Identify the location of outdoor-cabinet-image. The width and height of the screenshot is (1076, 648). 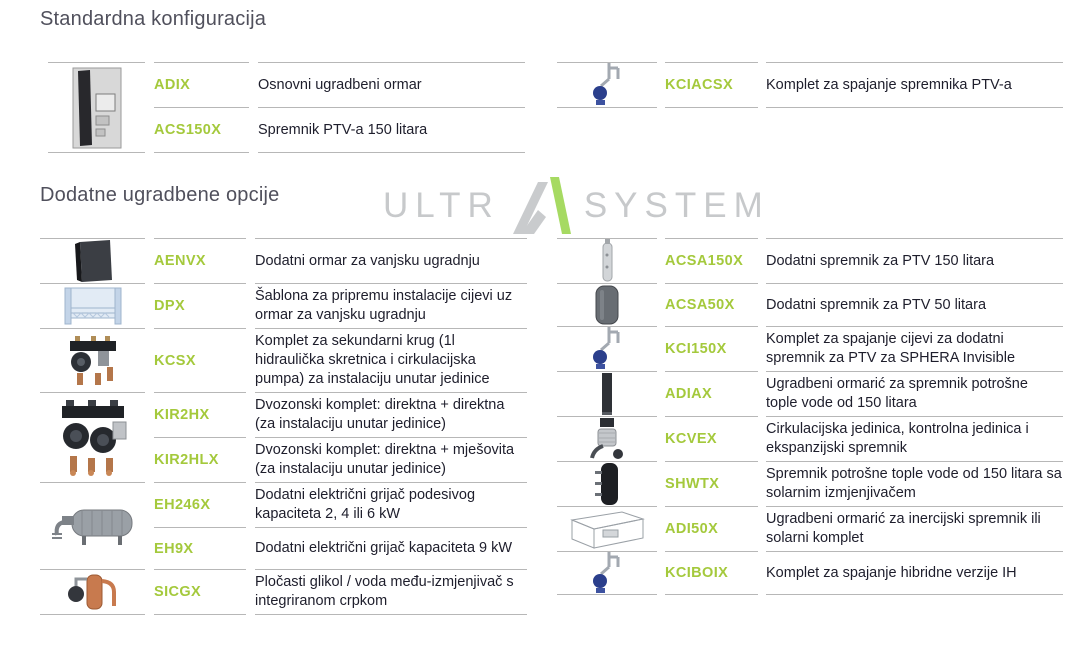
(93, 261).